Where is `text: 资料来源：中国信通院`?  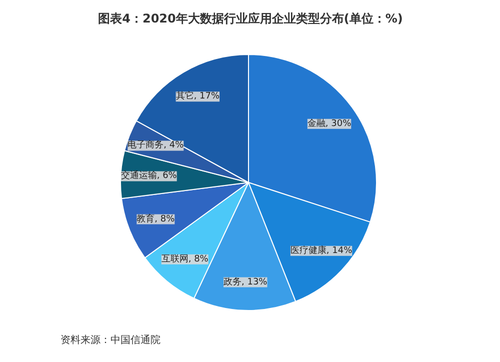 text: 资料来源：中国信通院 is located at coordinates (110, 340).